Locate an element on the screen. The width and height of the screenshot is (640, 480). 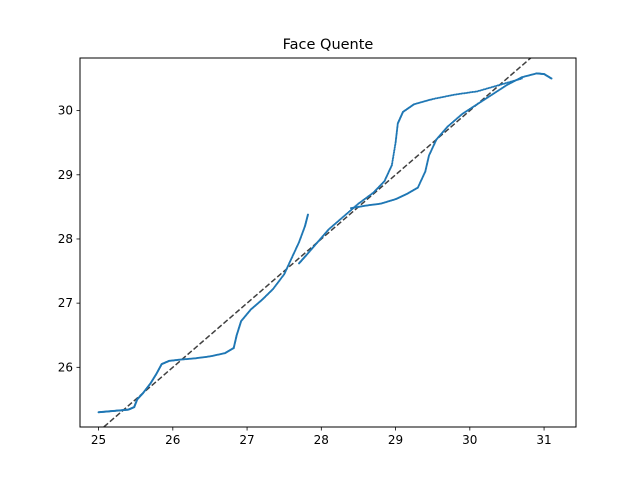
y-tick-label: 30 is located at coordinates (65, 111).